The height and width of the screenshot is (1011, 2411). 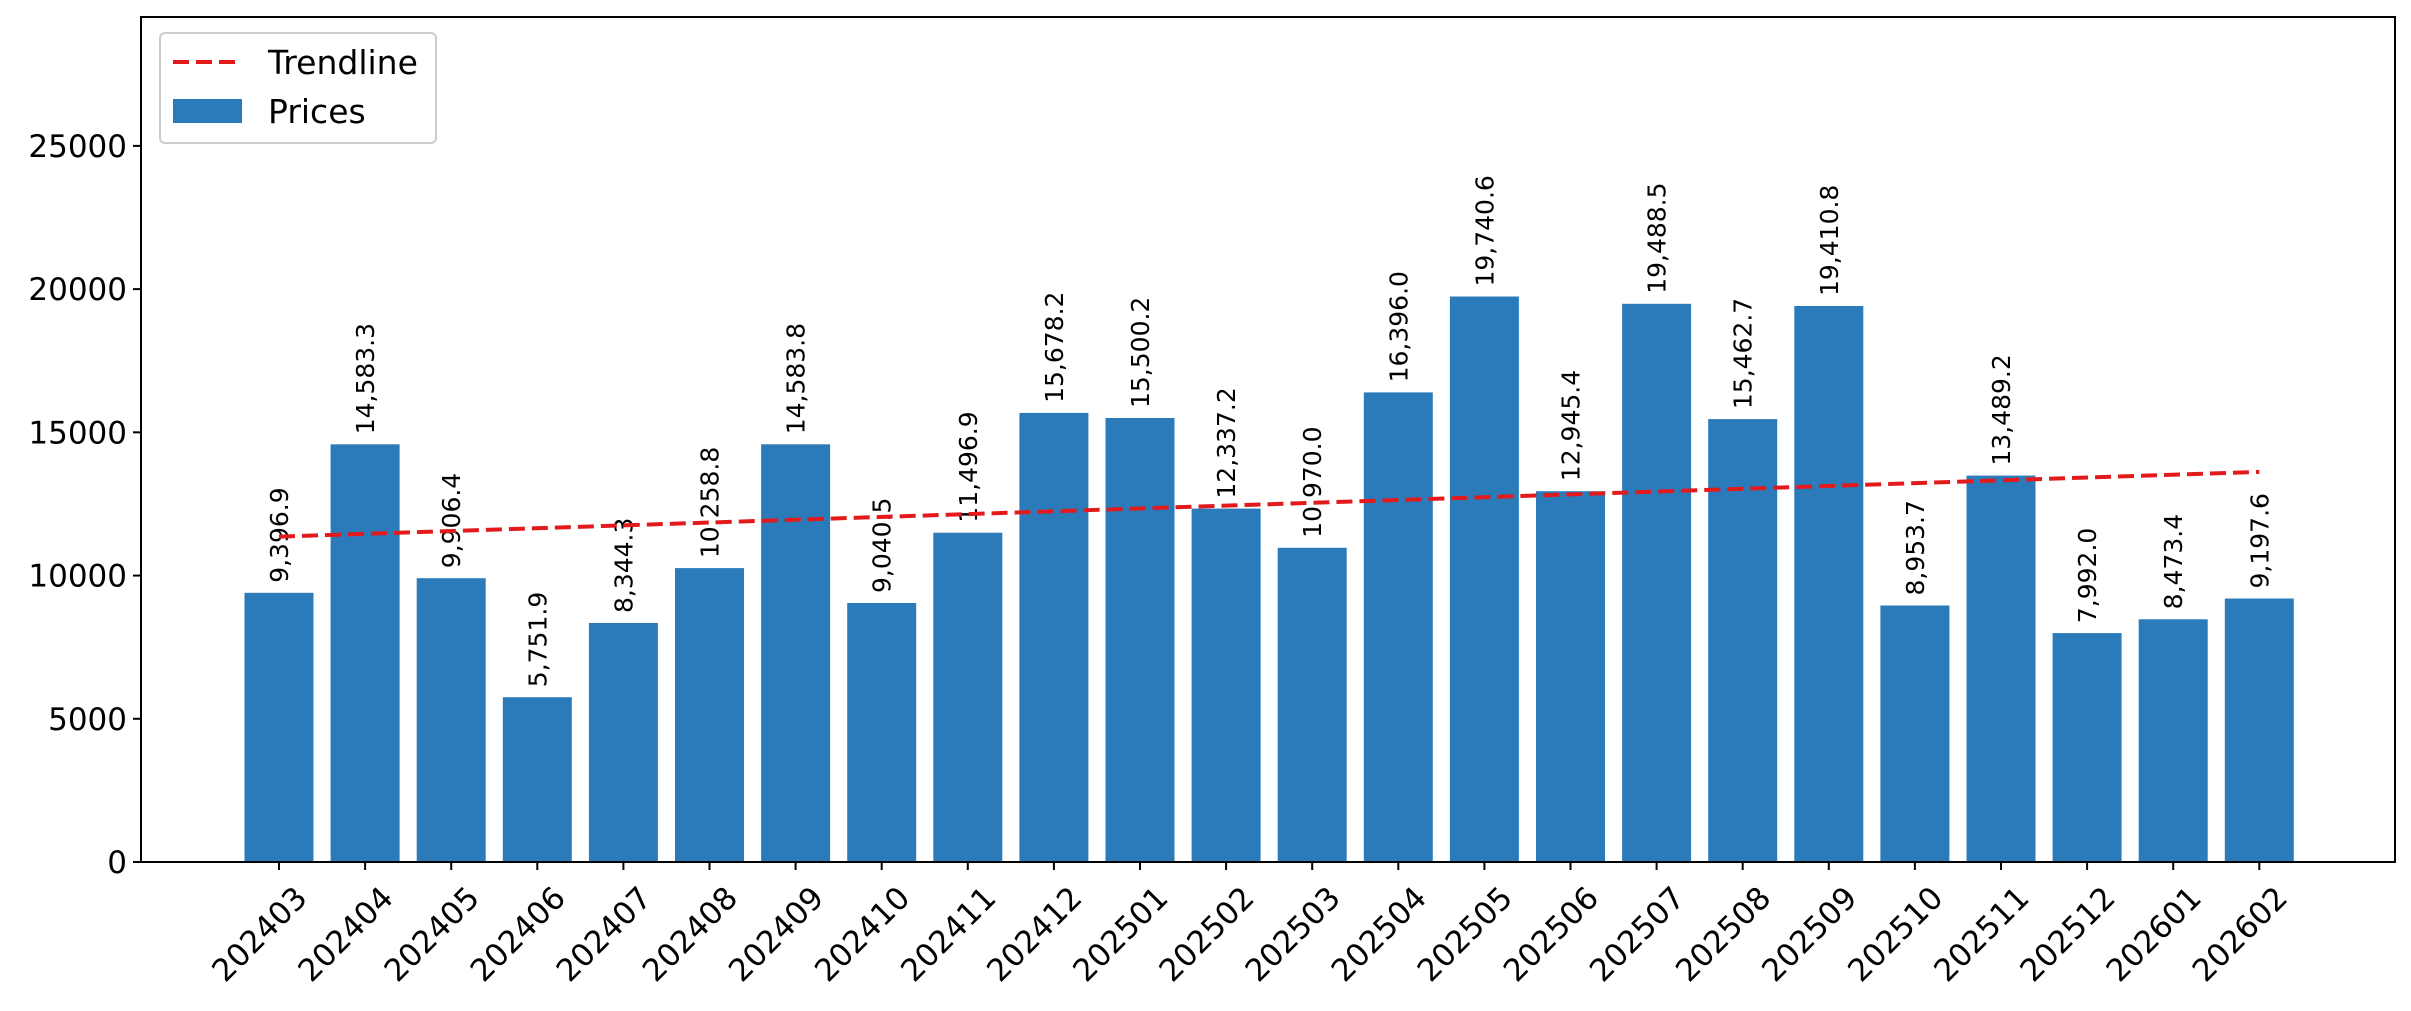 What do you see at coordinates (537, 639) in the screenshot?
I see `bar-value-label: 5,751.9` at bounding box center [537, 639].